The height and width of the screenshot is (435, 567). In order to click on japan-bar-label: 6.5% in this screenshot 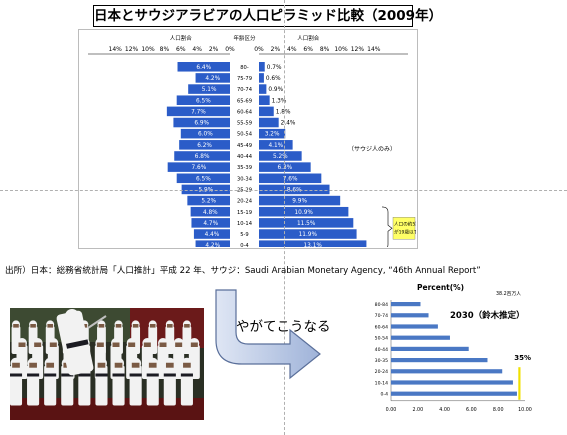, I will do `click(203, 101)`.